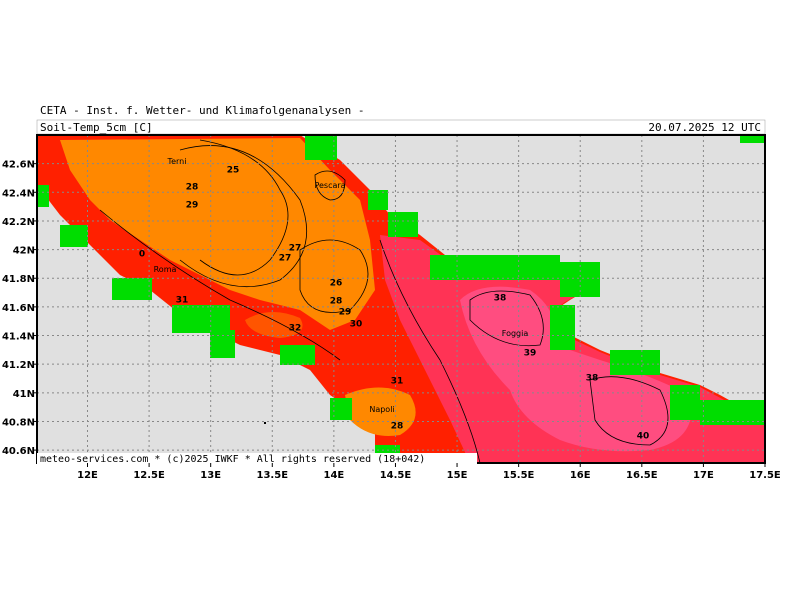  Describe the element at coordinates (704, 127) in the screenshot. I see `valid-time: 20.07.2025 12 UTC` at that location.